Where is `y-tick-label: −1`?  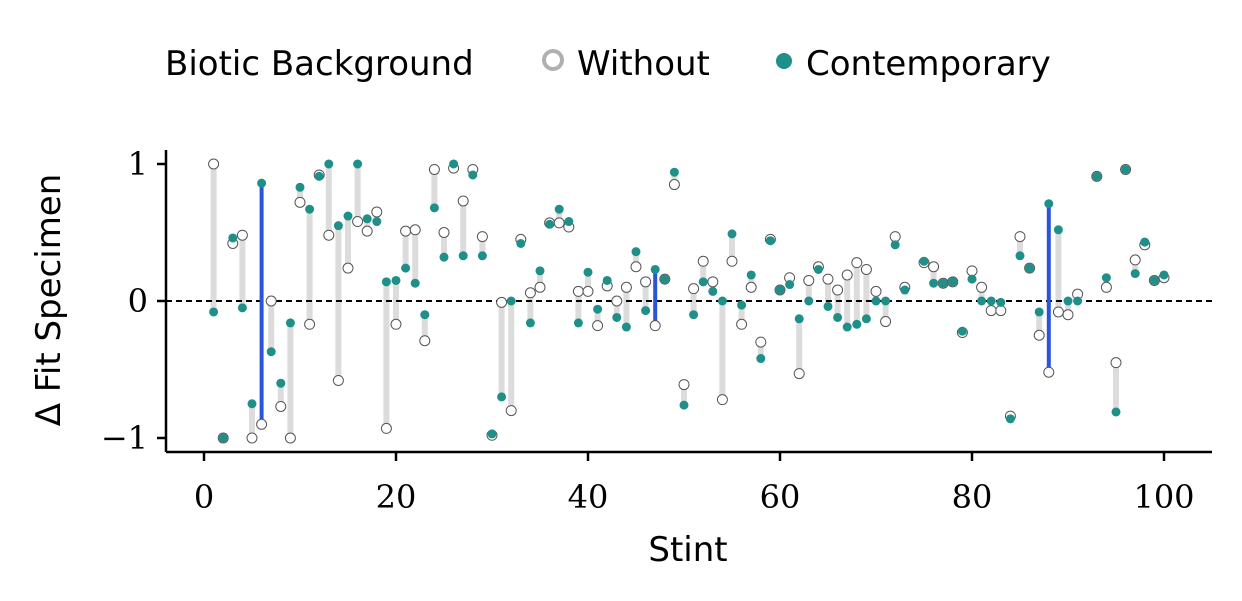 y-tick-label: −1 is located at coordinates (124, 438).